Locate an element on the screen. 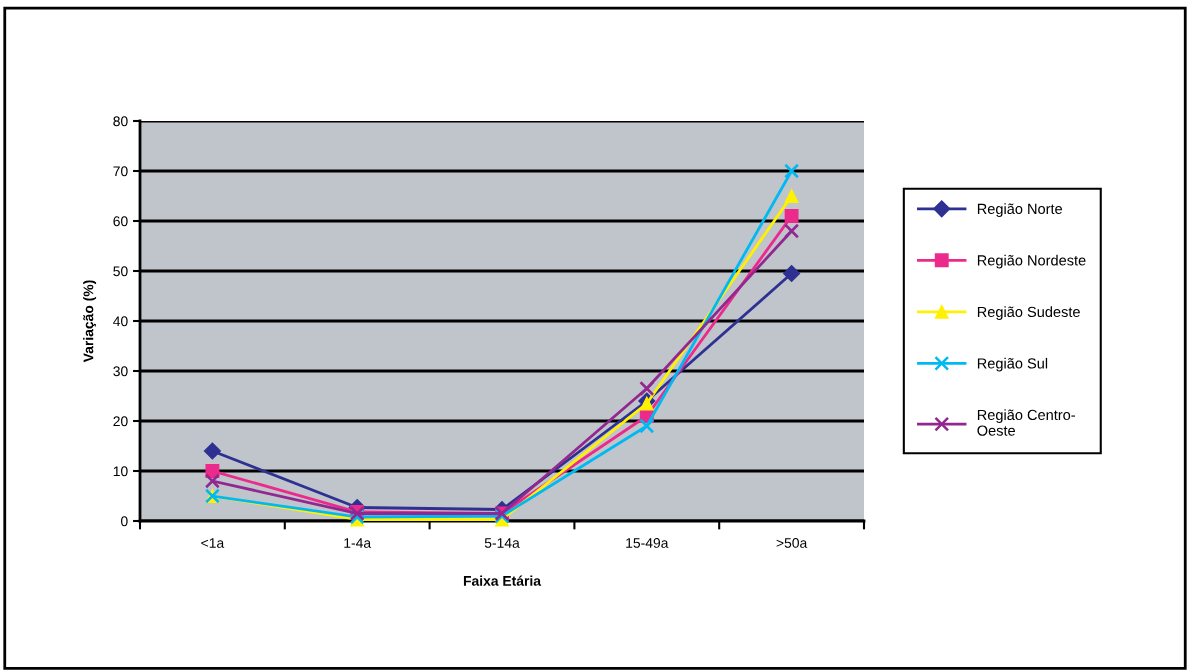 The height and width of the screenshot is (671, 1190). x-tick-label: 15-49a is located at coordinates (647, 543).